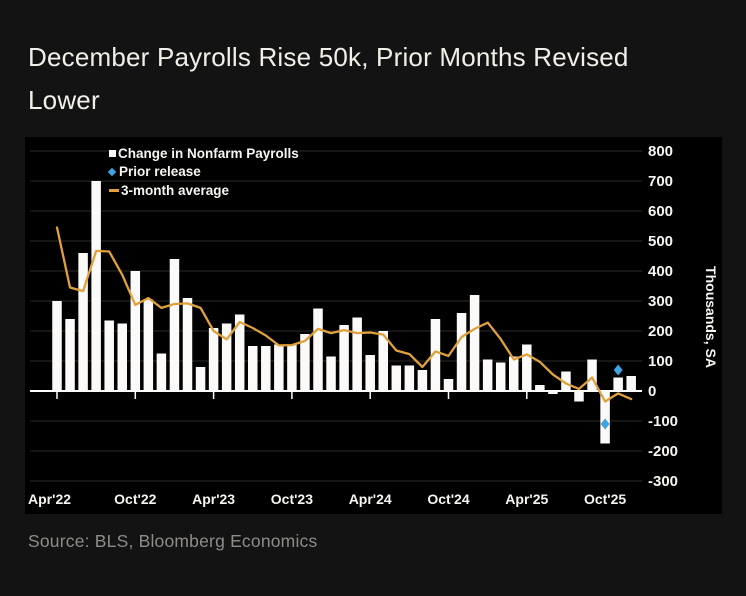 The image size is (746, 596). What do you see at coordinates (660, 331) in the screenshot?
I see `y-axis-tick-label: 200` at bounding box center [660, 331].